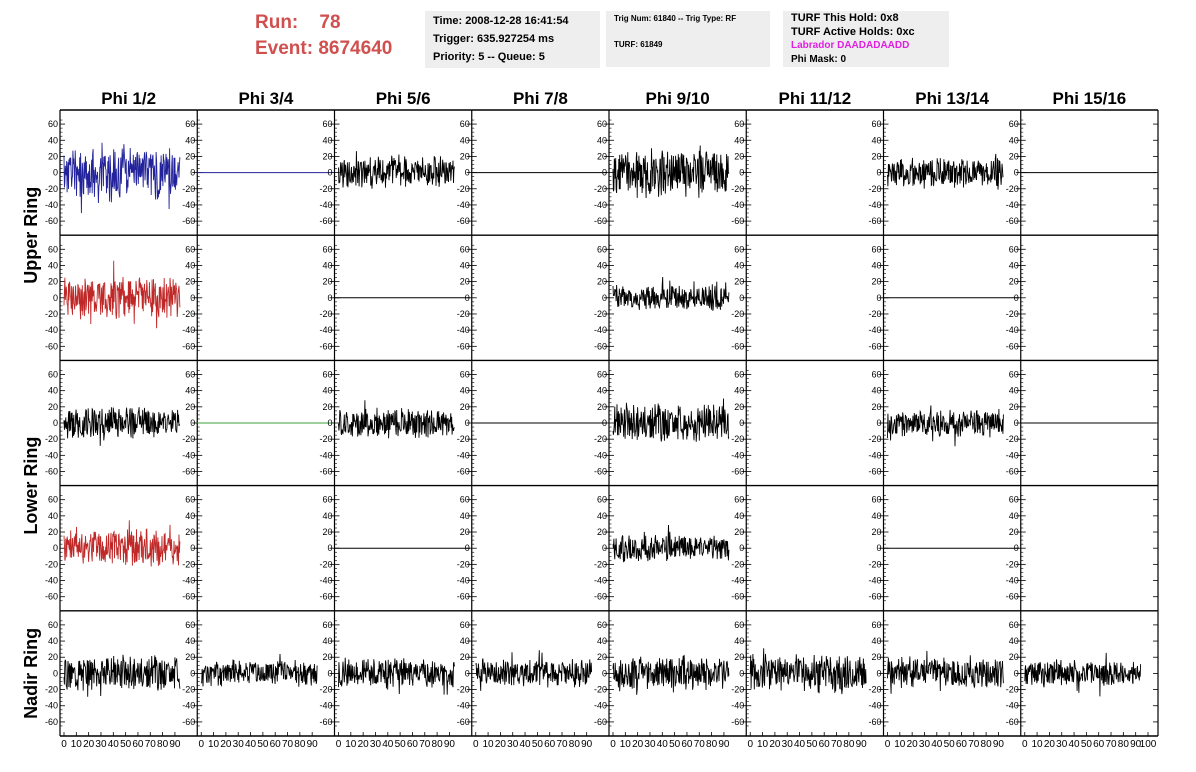  Describe the element at coordinates (677, 98) in the screenshot. I see `column-header: Phi 9/10` at that location.